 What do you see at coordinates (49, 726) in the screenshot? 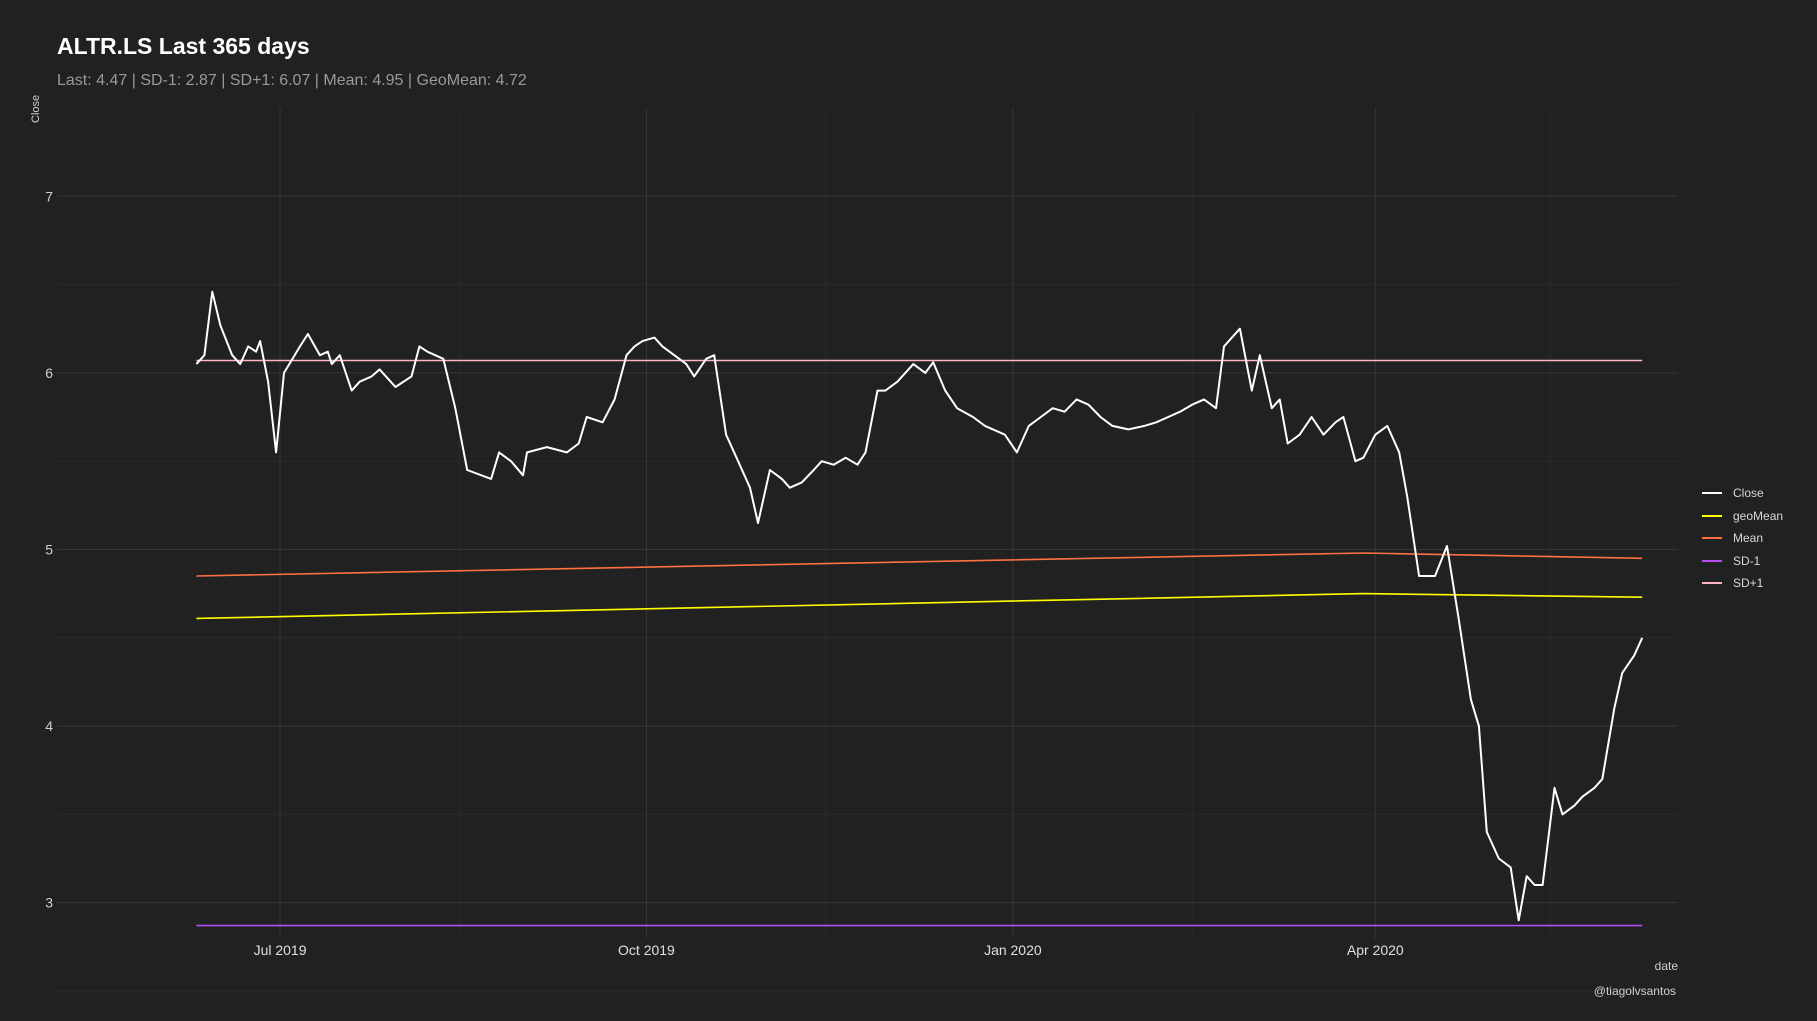
I see `y-tick-label: 4` at bounding box center [49, 726].